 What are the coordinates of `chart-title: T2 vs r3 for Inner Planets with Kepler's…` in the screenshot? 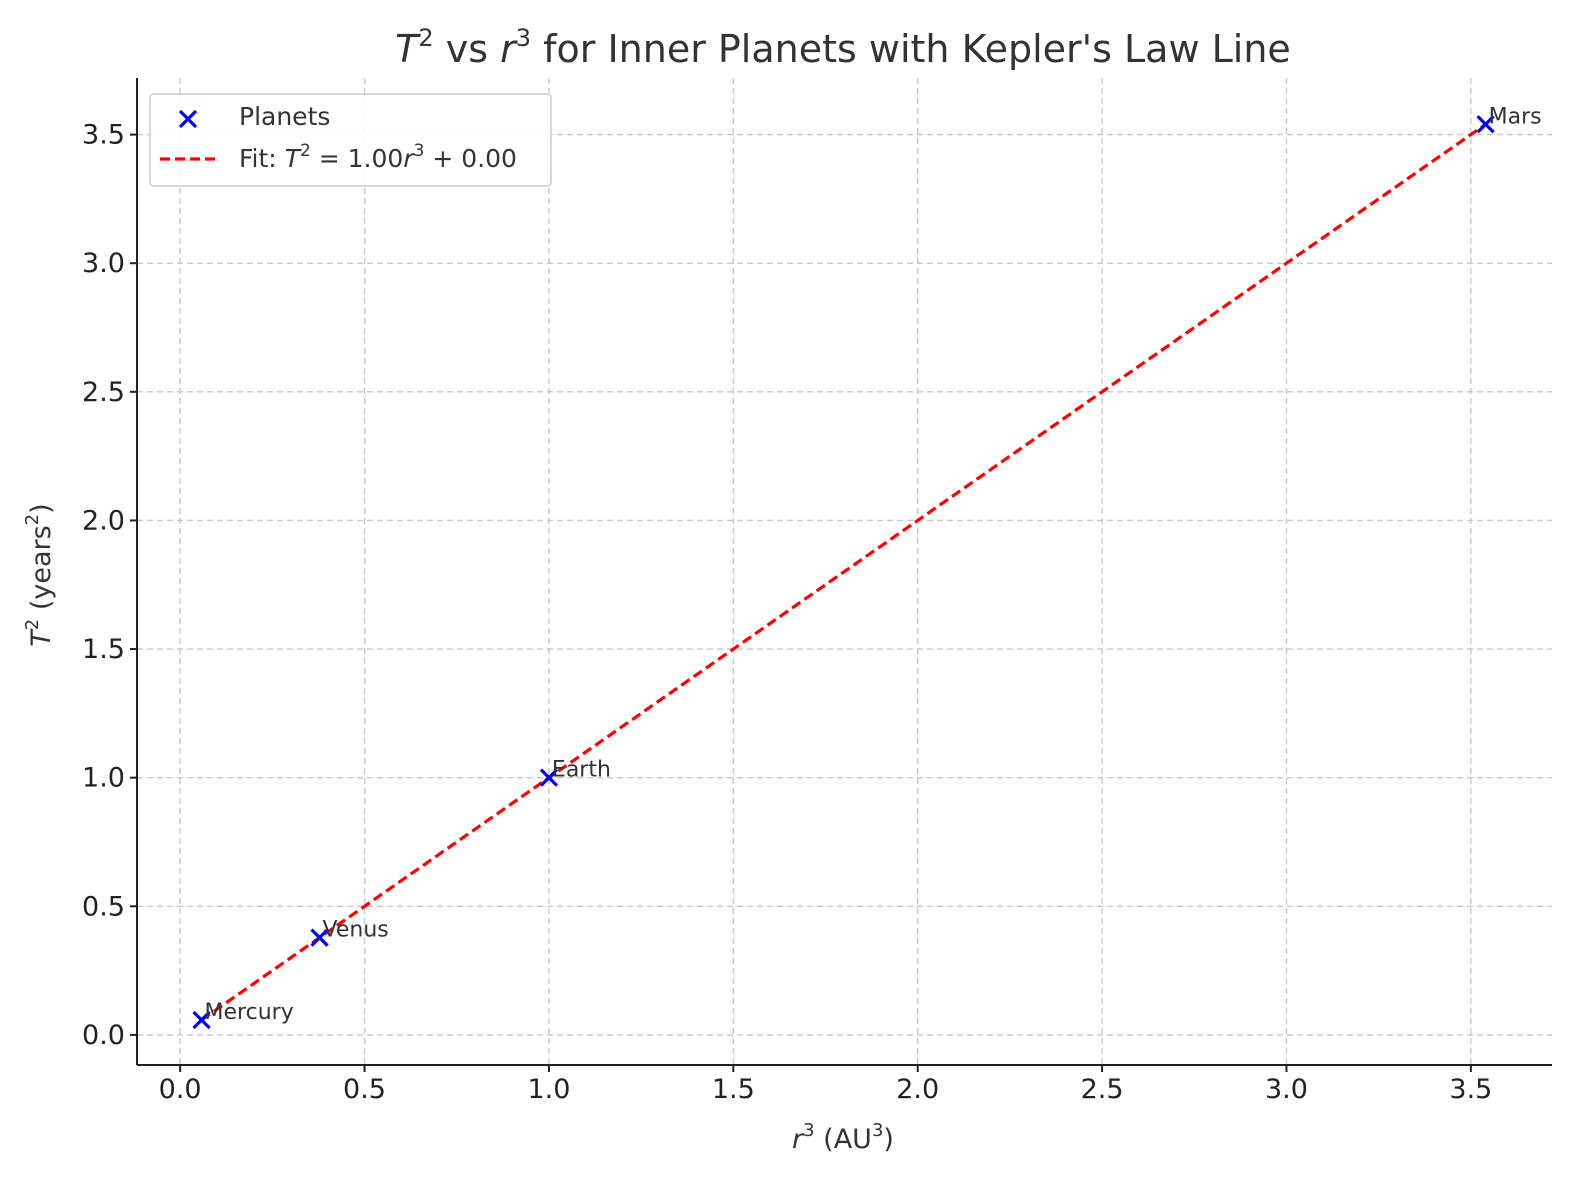 It's located at (843, 47).